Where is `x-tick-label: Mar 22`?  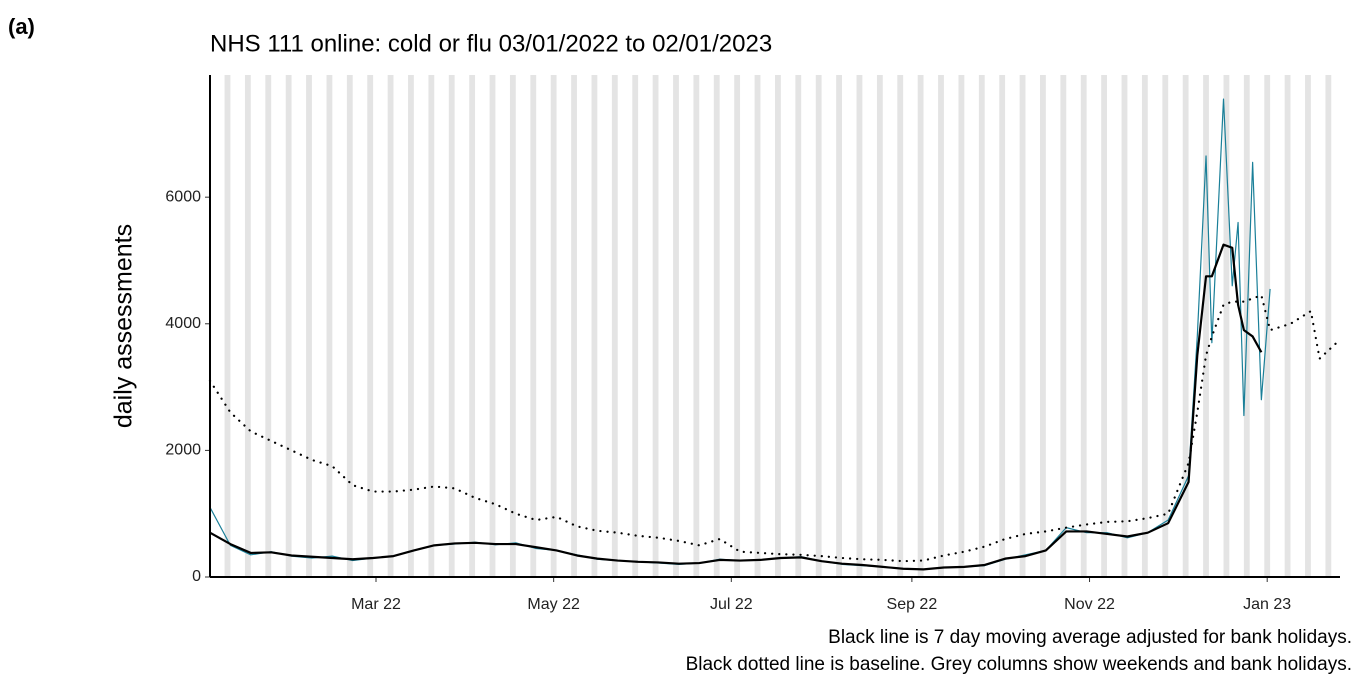
x-tick-label: Mar 22 is located at coordinates (376, 604).